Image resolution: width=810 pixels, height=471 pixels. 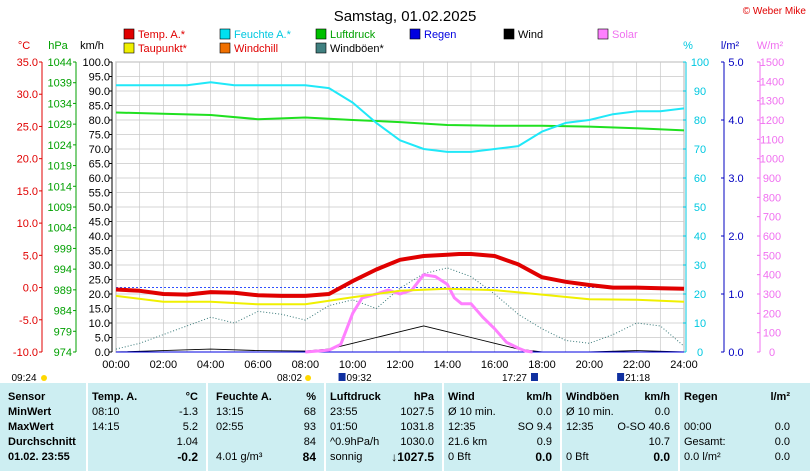 What do you see at coordinates (63, 291) in the screenshot?
I see `pressure-tick: 989` at bounding box center [63, 291].